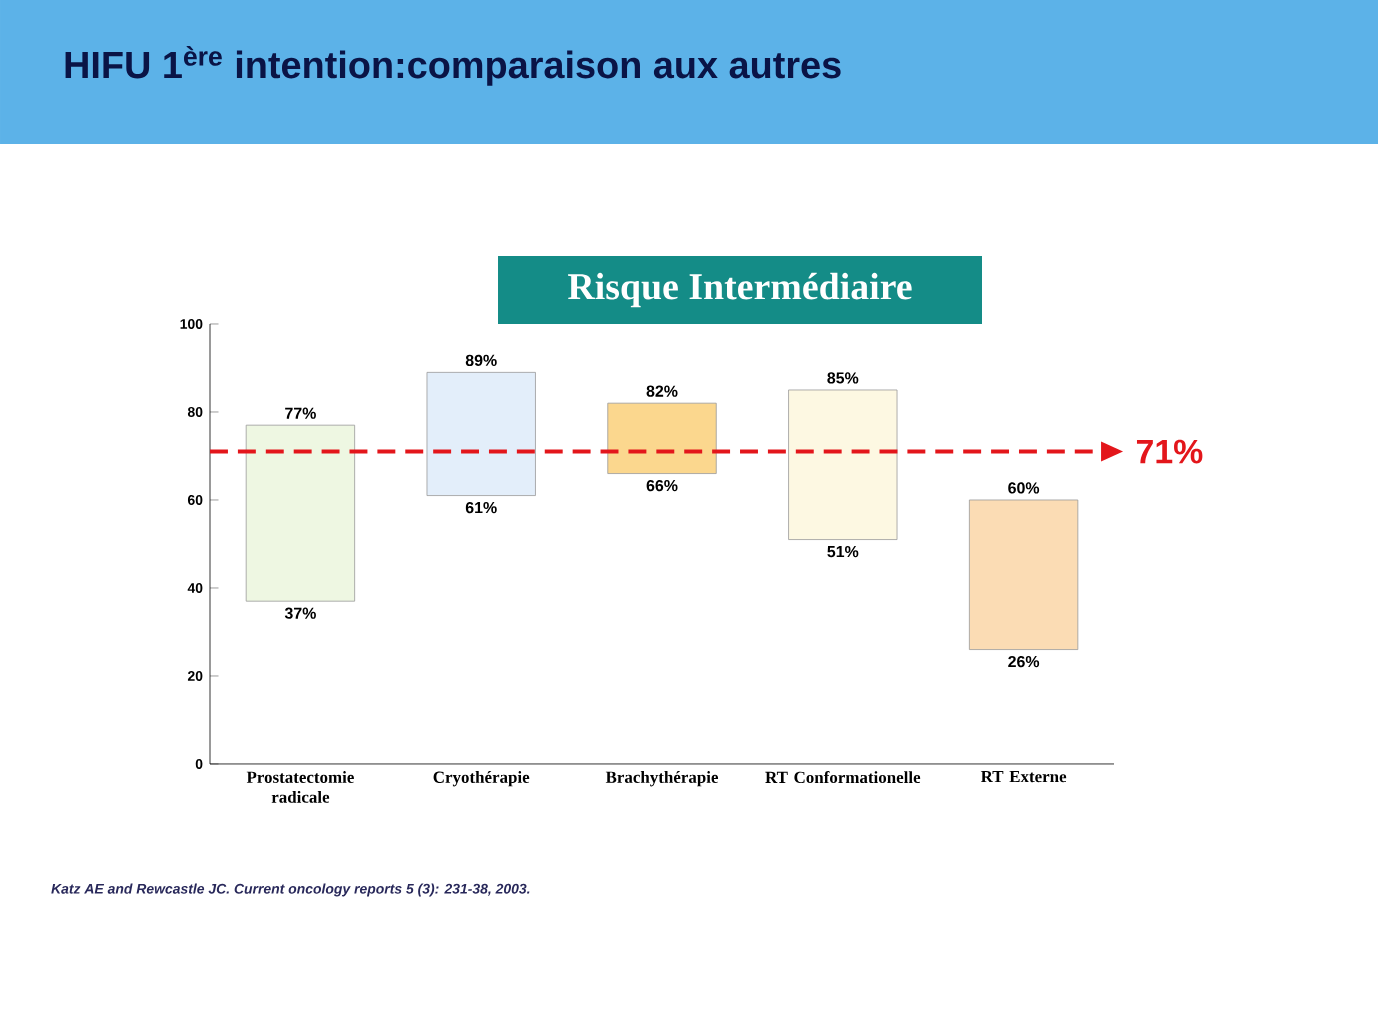  What do you see at coordinates (1169, 451) in the screenshot?
I see `ref-line-label: 71%` at bounding box center [1169, 451].